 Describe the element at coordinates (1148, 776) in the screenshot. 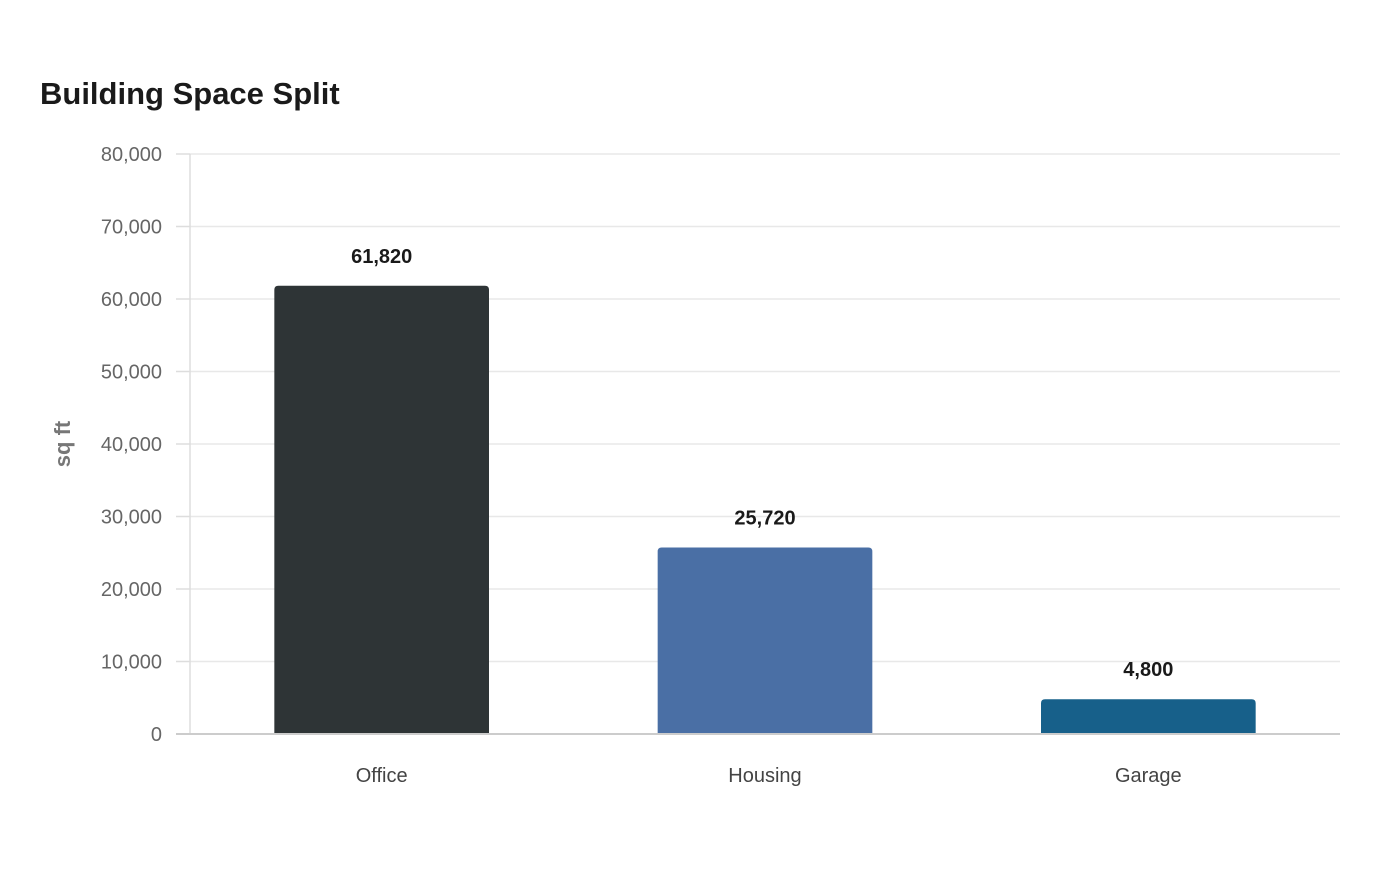

I see `x-tick-label: Garage` at that location.